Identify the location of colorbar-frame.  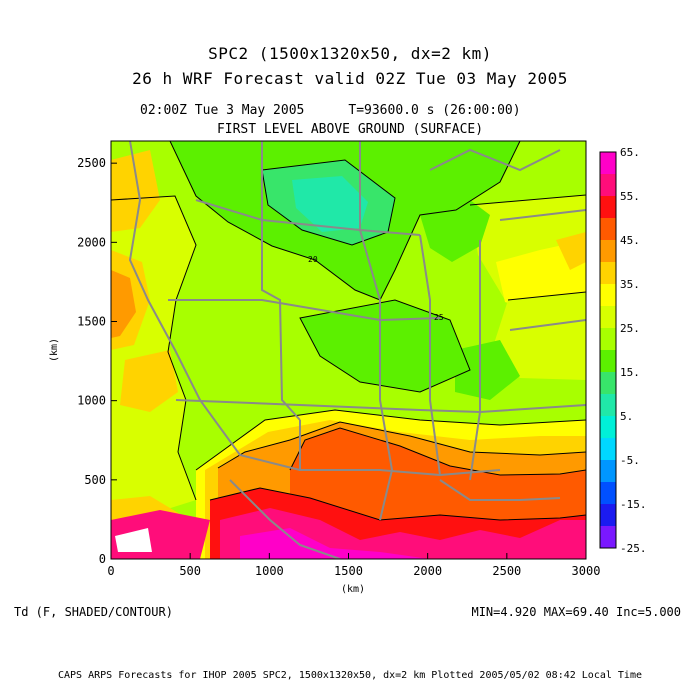
(608, 350).